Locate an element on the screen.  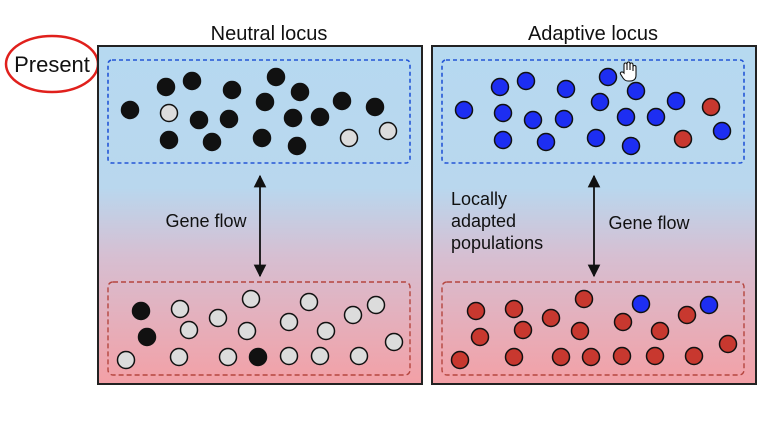
adaptive-locus-title: Adaptive locus is located at coordinates (593, 34).